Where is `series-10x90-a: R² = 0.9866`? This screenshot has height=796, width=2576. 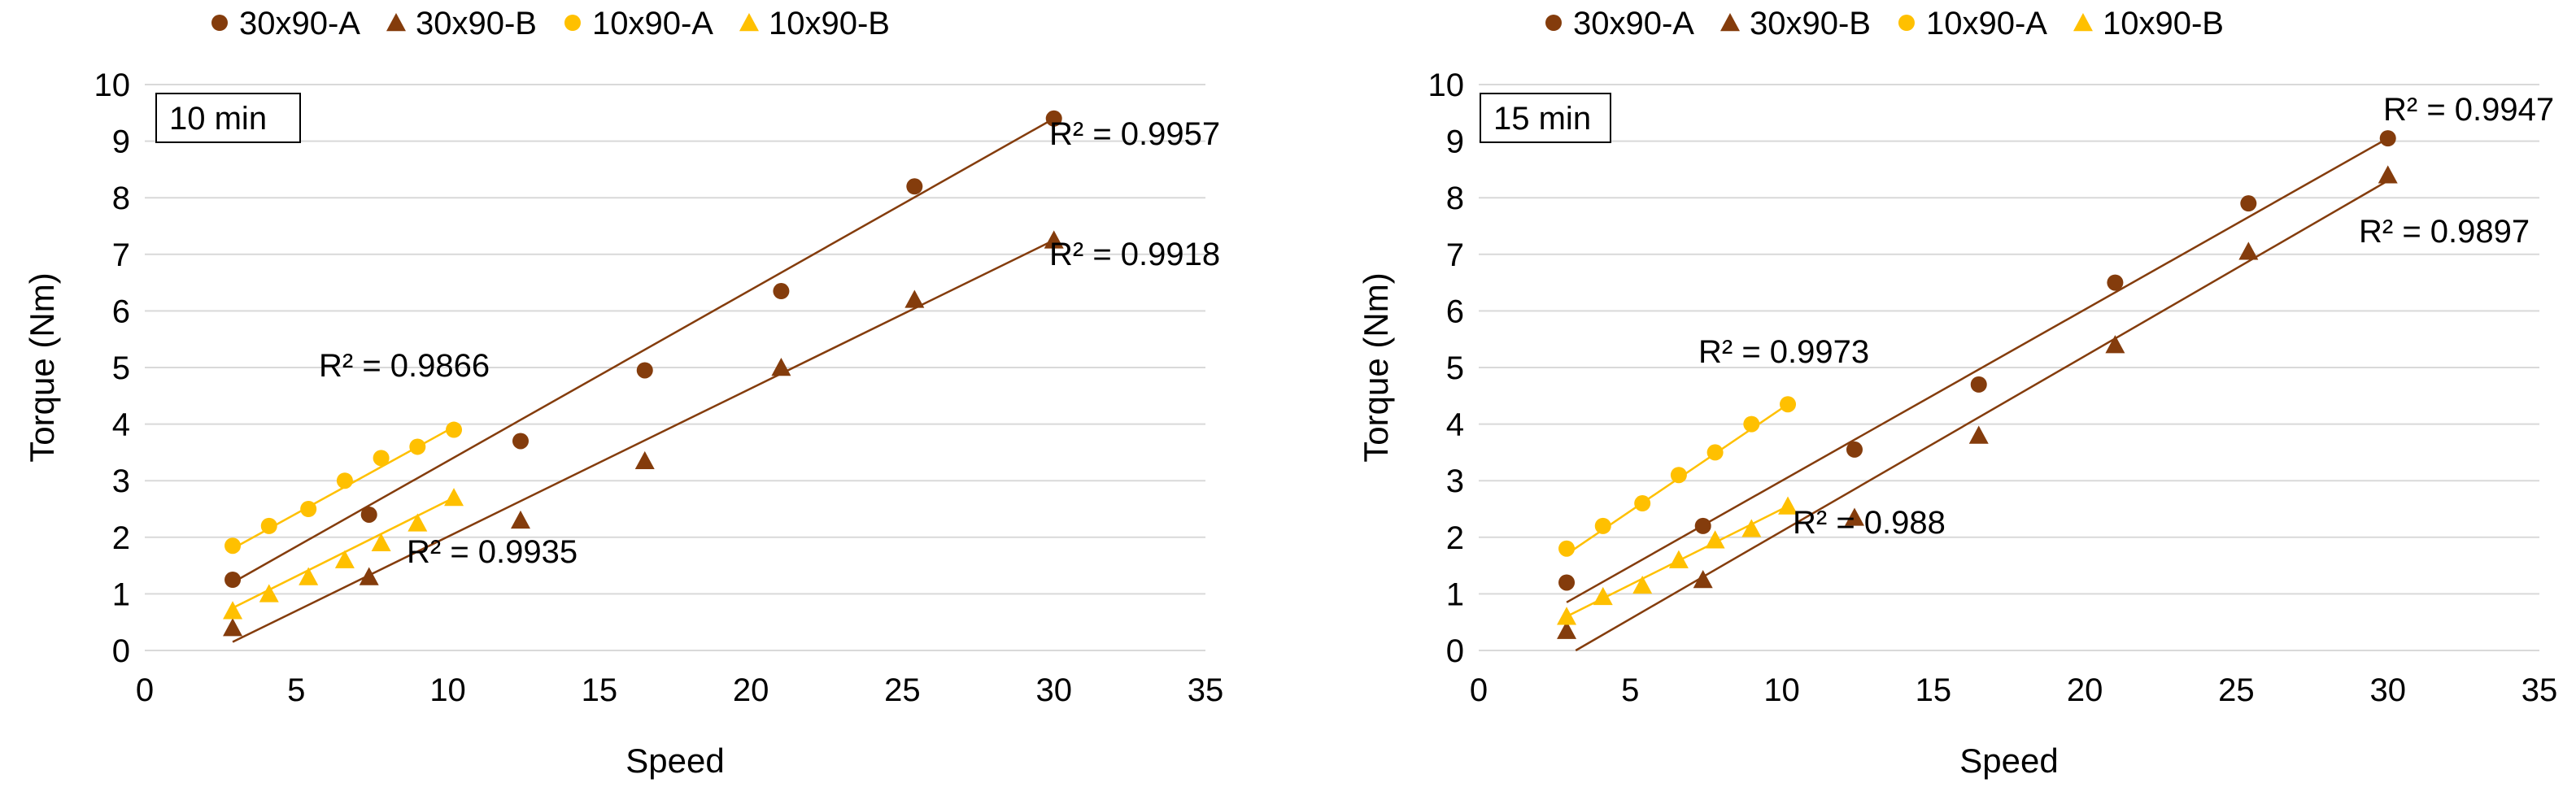
series-10x90-a: R² = 0.9866 is located at coordinates (357, 451).